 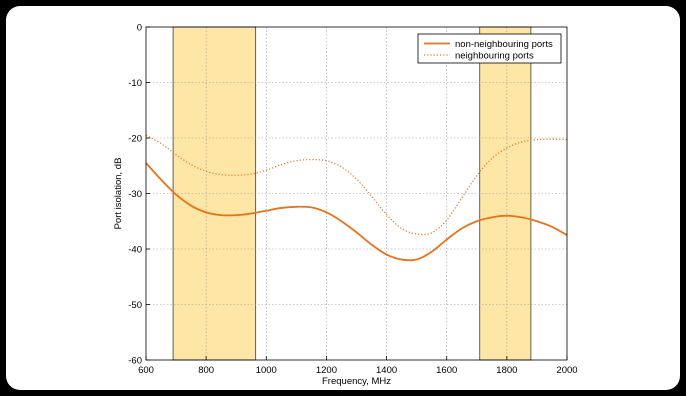 I want to click on legend-label-neighbouring: neighbouring ports, so click(x=494, y=56).